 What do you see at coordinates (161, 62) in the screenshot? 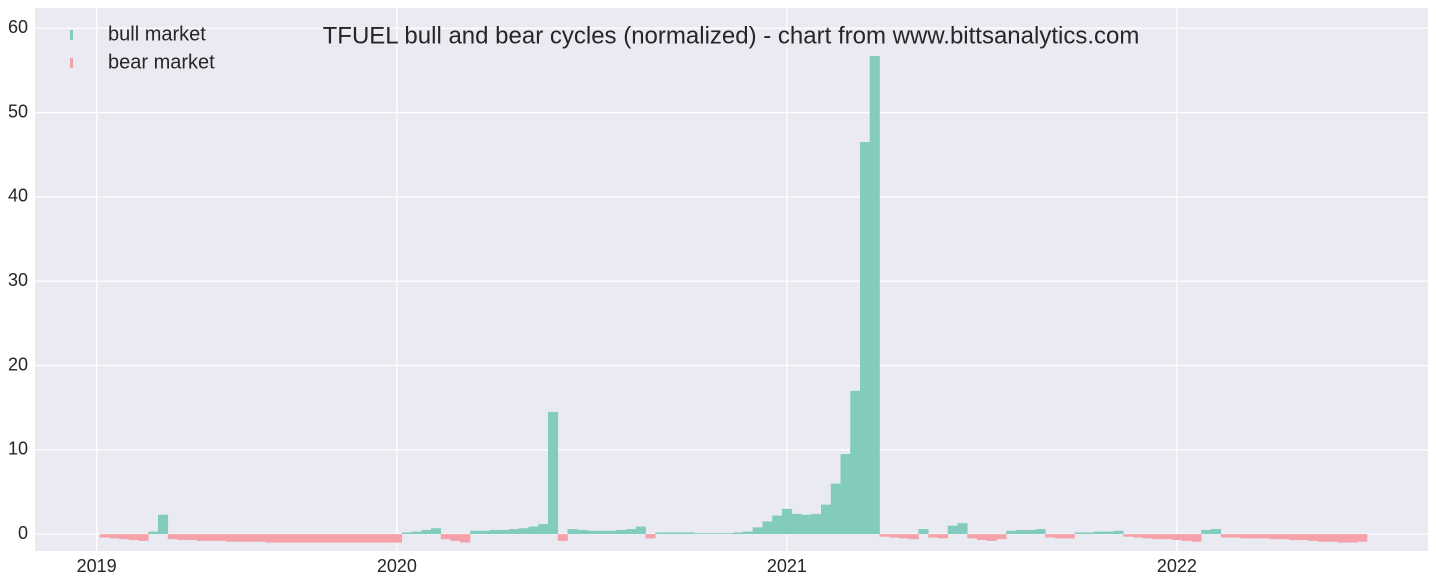
I see `legend-label: bear market` at bounding box center [161, 62].